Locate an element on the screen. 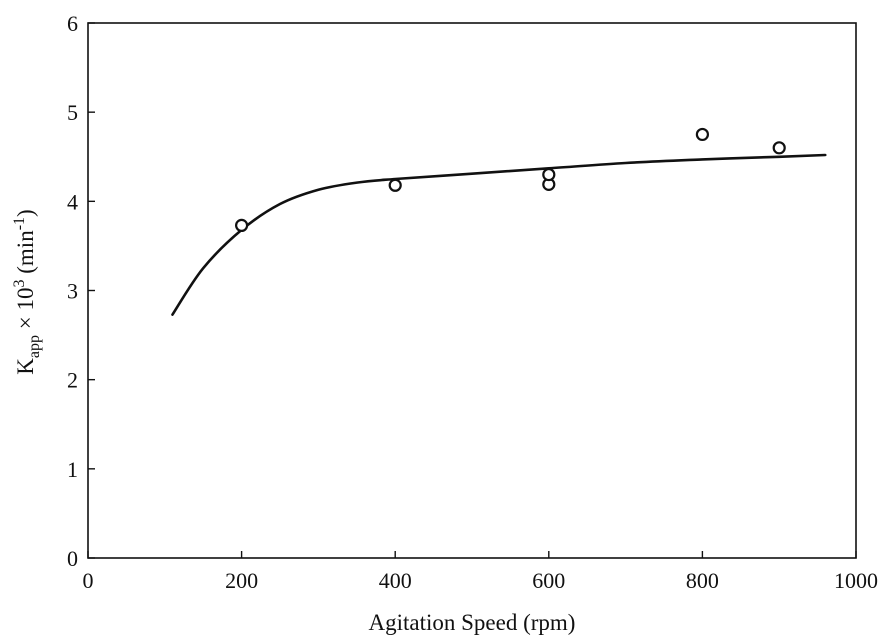 This screenshot has height=637, width=888. y-tick-label: 1 is located at coordinates (72, 469).